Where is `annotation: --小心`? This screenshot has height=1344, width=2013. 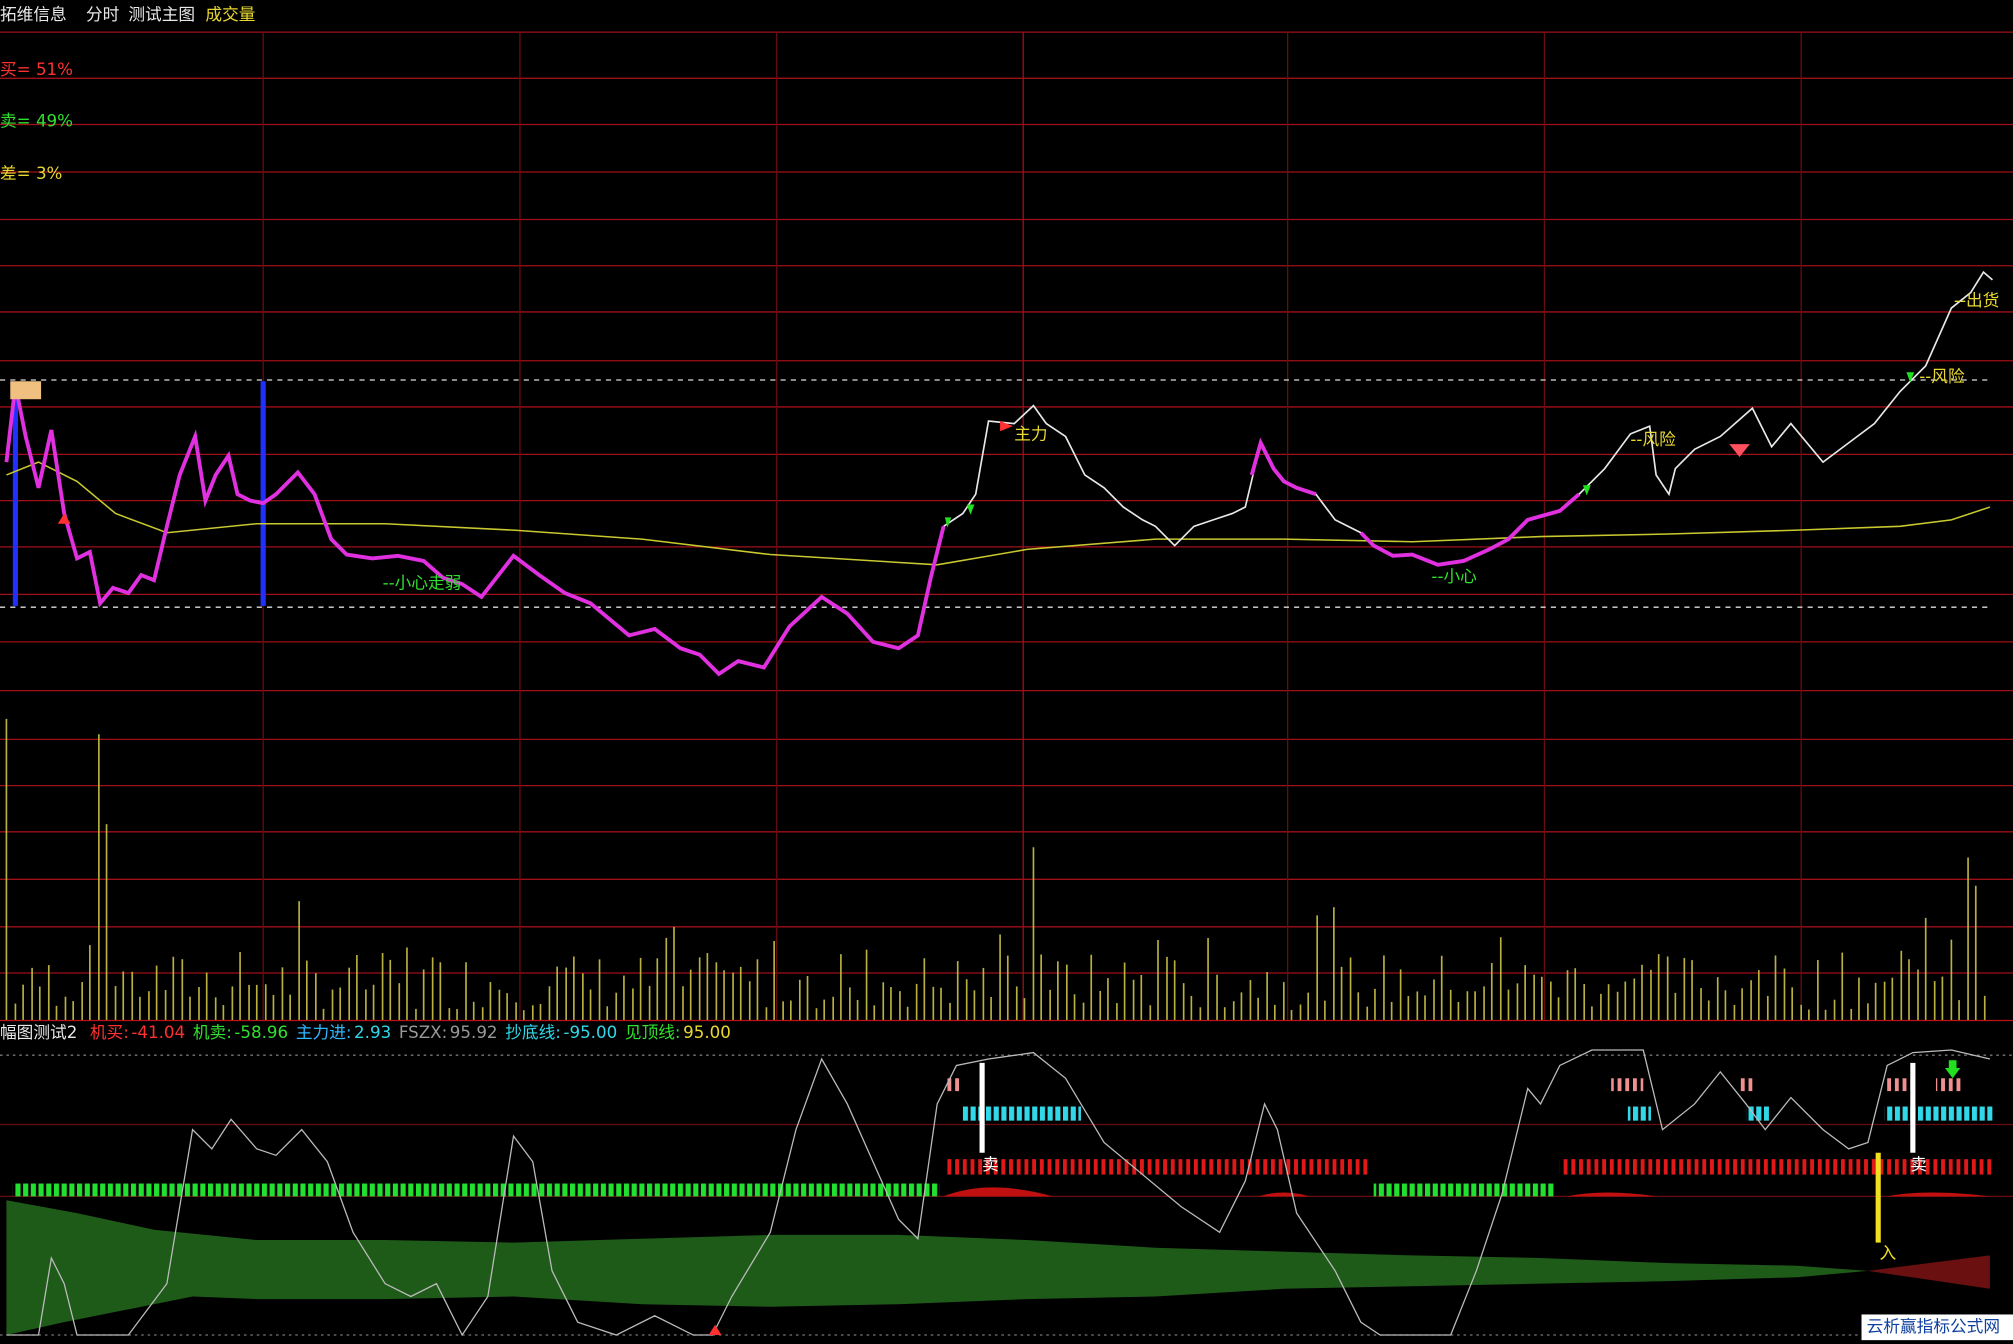 annotation: --小心 is located at coordinates (1454, 576).